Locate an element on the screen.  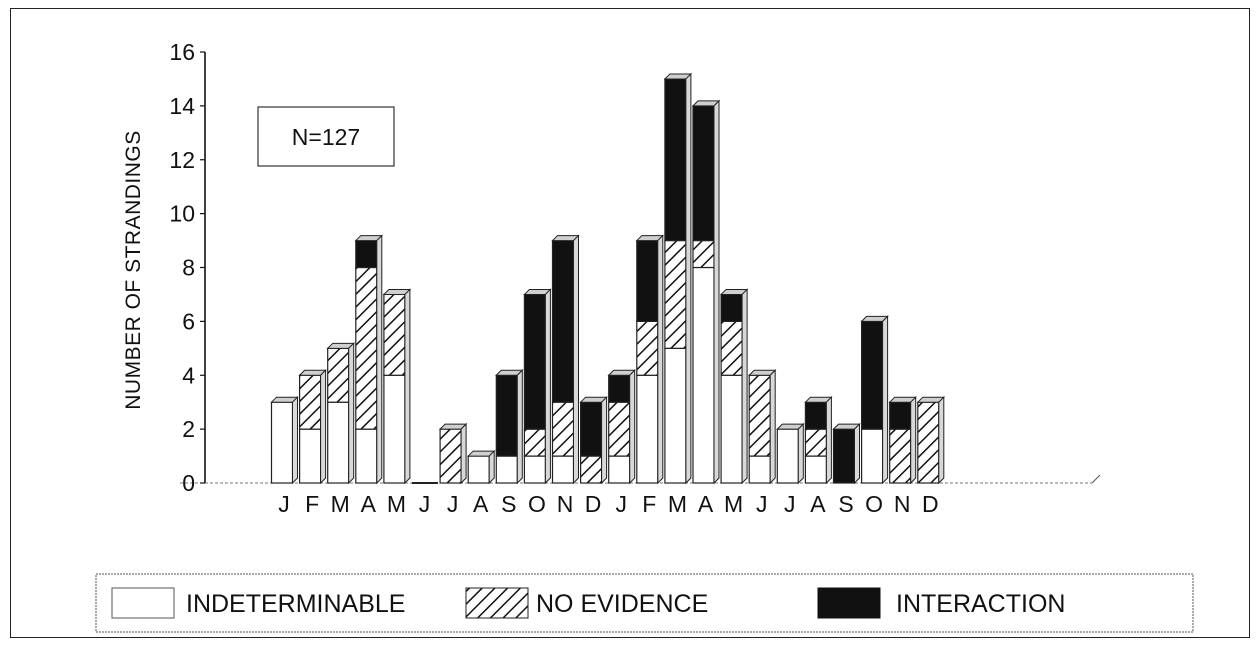
legend-swatch-indeterminable is located at coordinates (143, 603).